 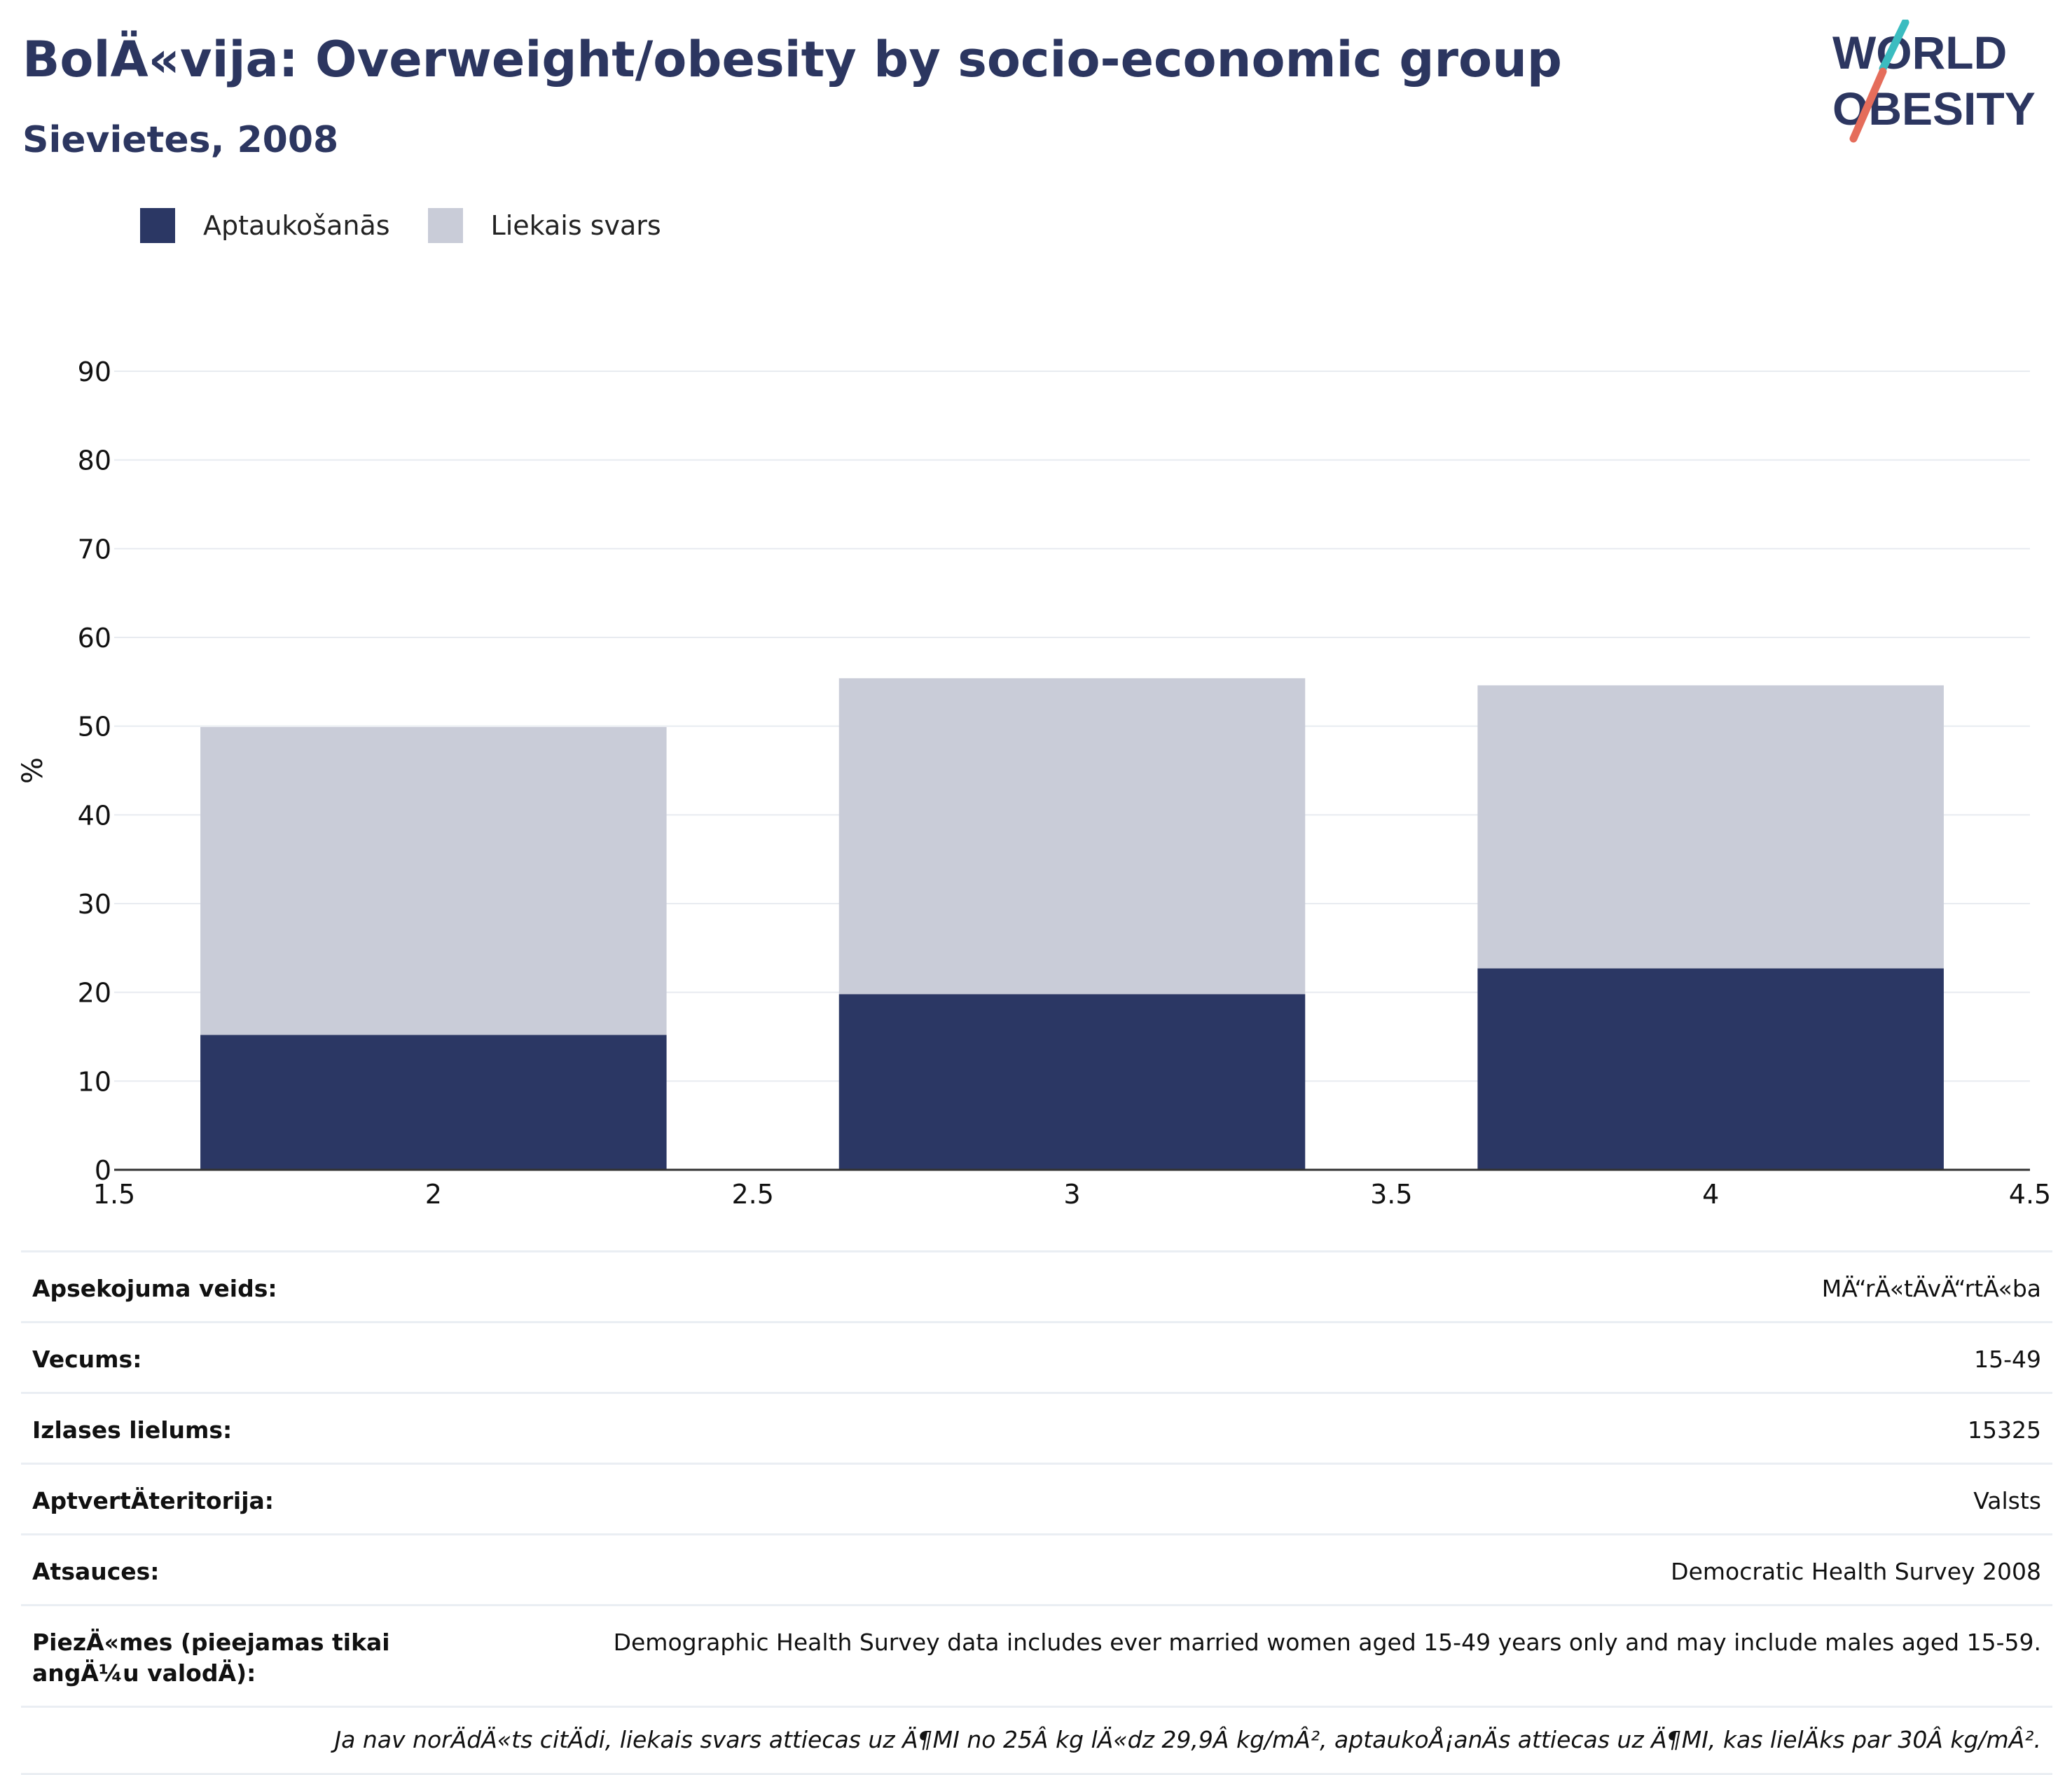 What do you see at coordinates (1037, 1285) in the screenshot?
I see `info-row-survey-type: Apsekojuma veids: MÄ“rÄ«tÄvÄ“rtÄ«ba` at bounding box center [1037, 1285].